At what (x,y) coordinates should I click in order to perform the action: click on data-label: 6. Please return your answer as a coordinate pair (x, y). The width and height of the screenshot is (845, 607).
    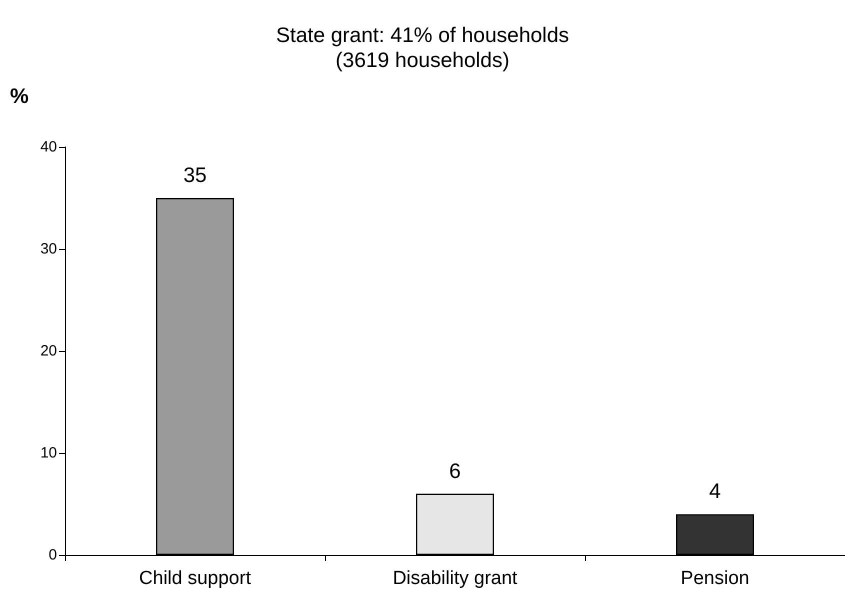
    Looking at the image, I should click on (455, 471).